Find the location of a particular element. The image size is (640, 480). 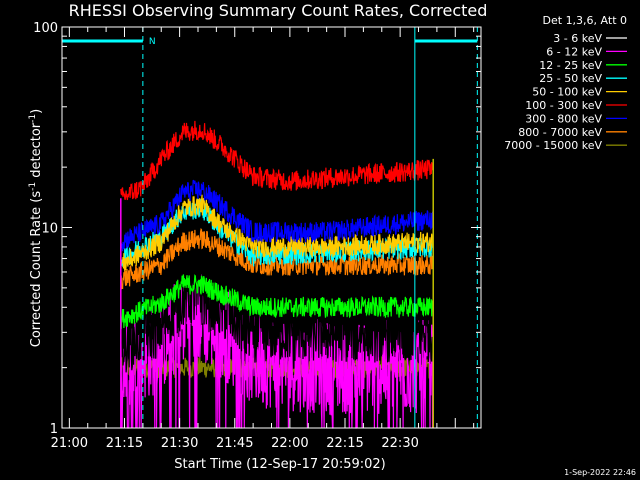

x-tick-label: 22:15 is located at coordinates (344, 443).